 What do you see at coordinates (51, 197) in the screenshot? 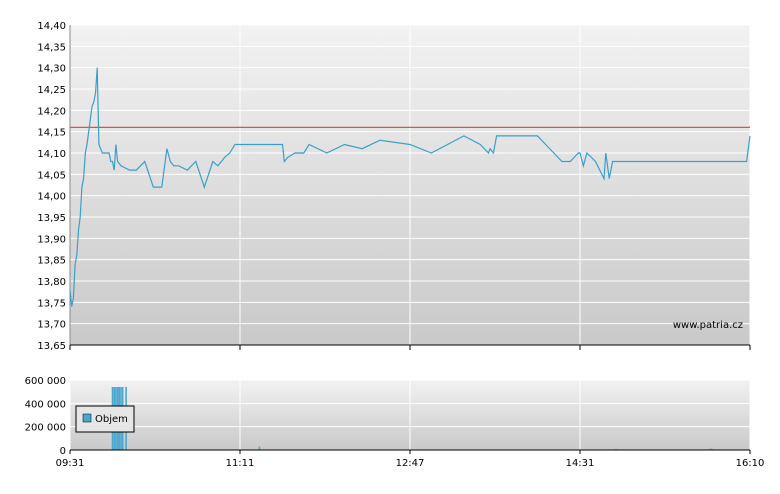
I see `price-y-tick-label: 14,00` at bounding box center [51, 197].